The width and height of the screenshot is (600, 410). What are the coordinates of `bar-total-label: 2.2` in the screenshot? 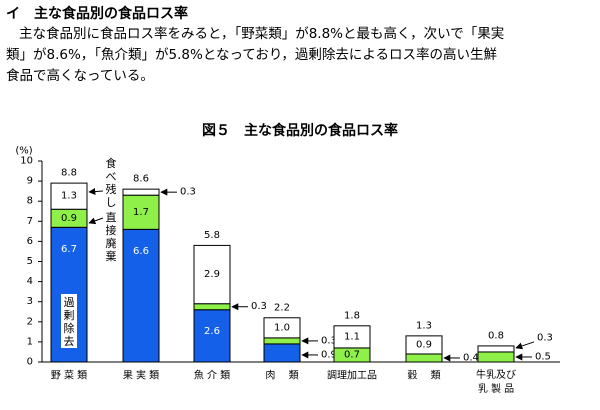 It's located at (282, 307).